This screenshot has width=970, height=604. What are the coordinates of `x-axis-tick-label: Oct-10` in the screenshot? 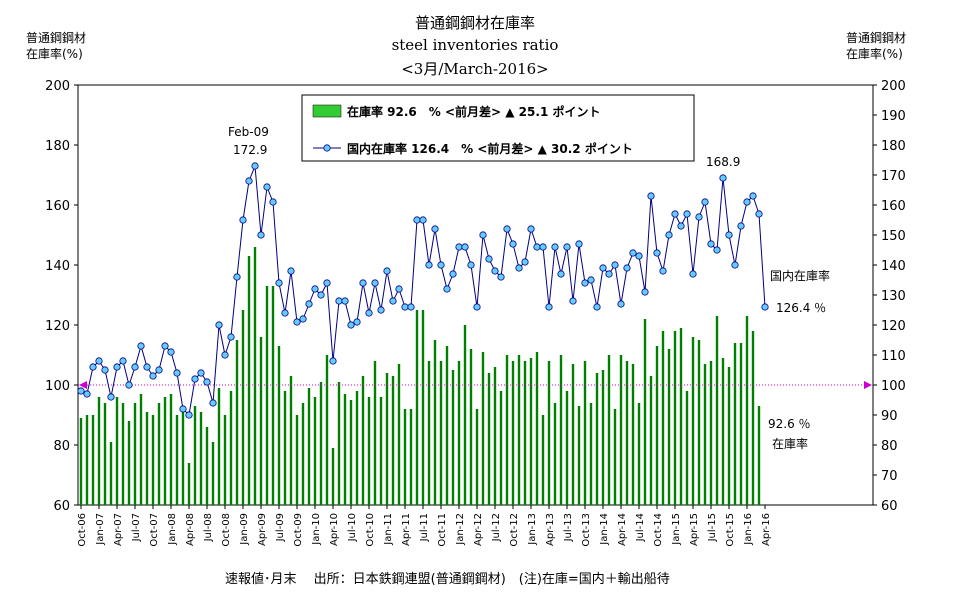 It's located at (370, 530).